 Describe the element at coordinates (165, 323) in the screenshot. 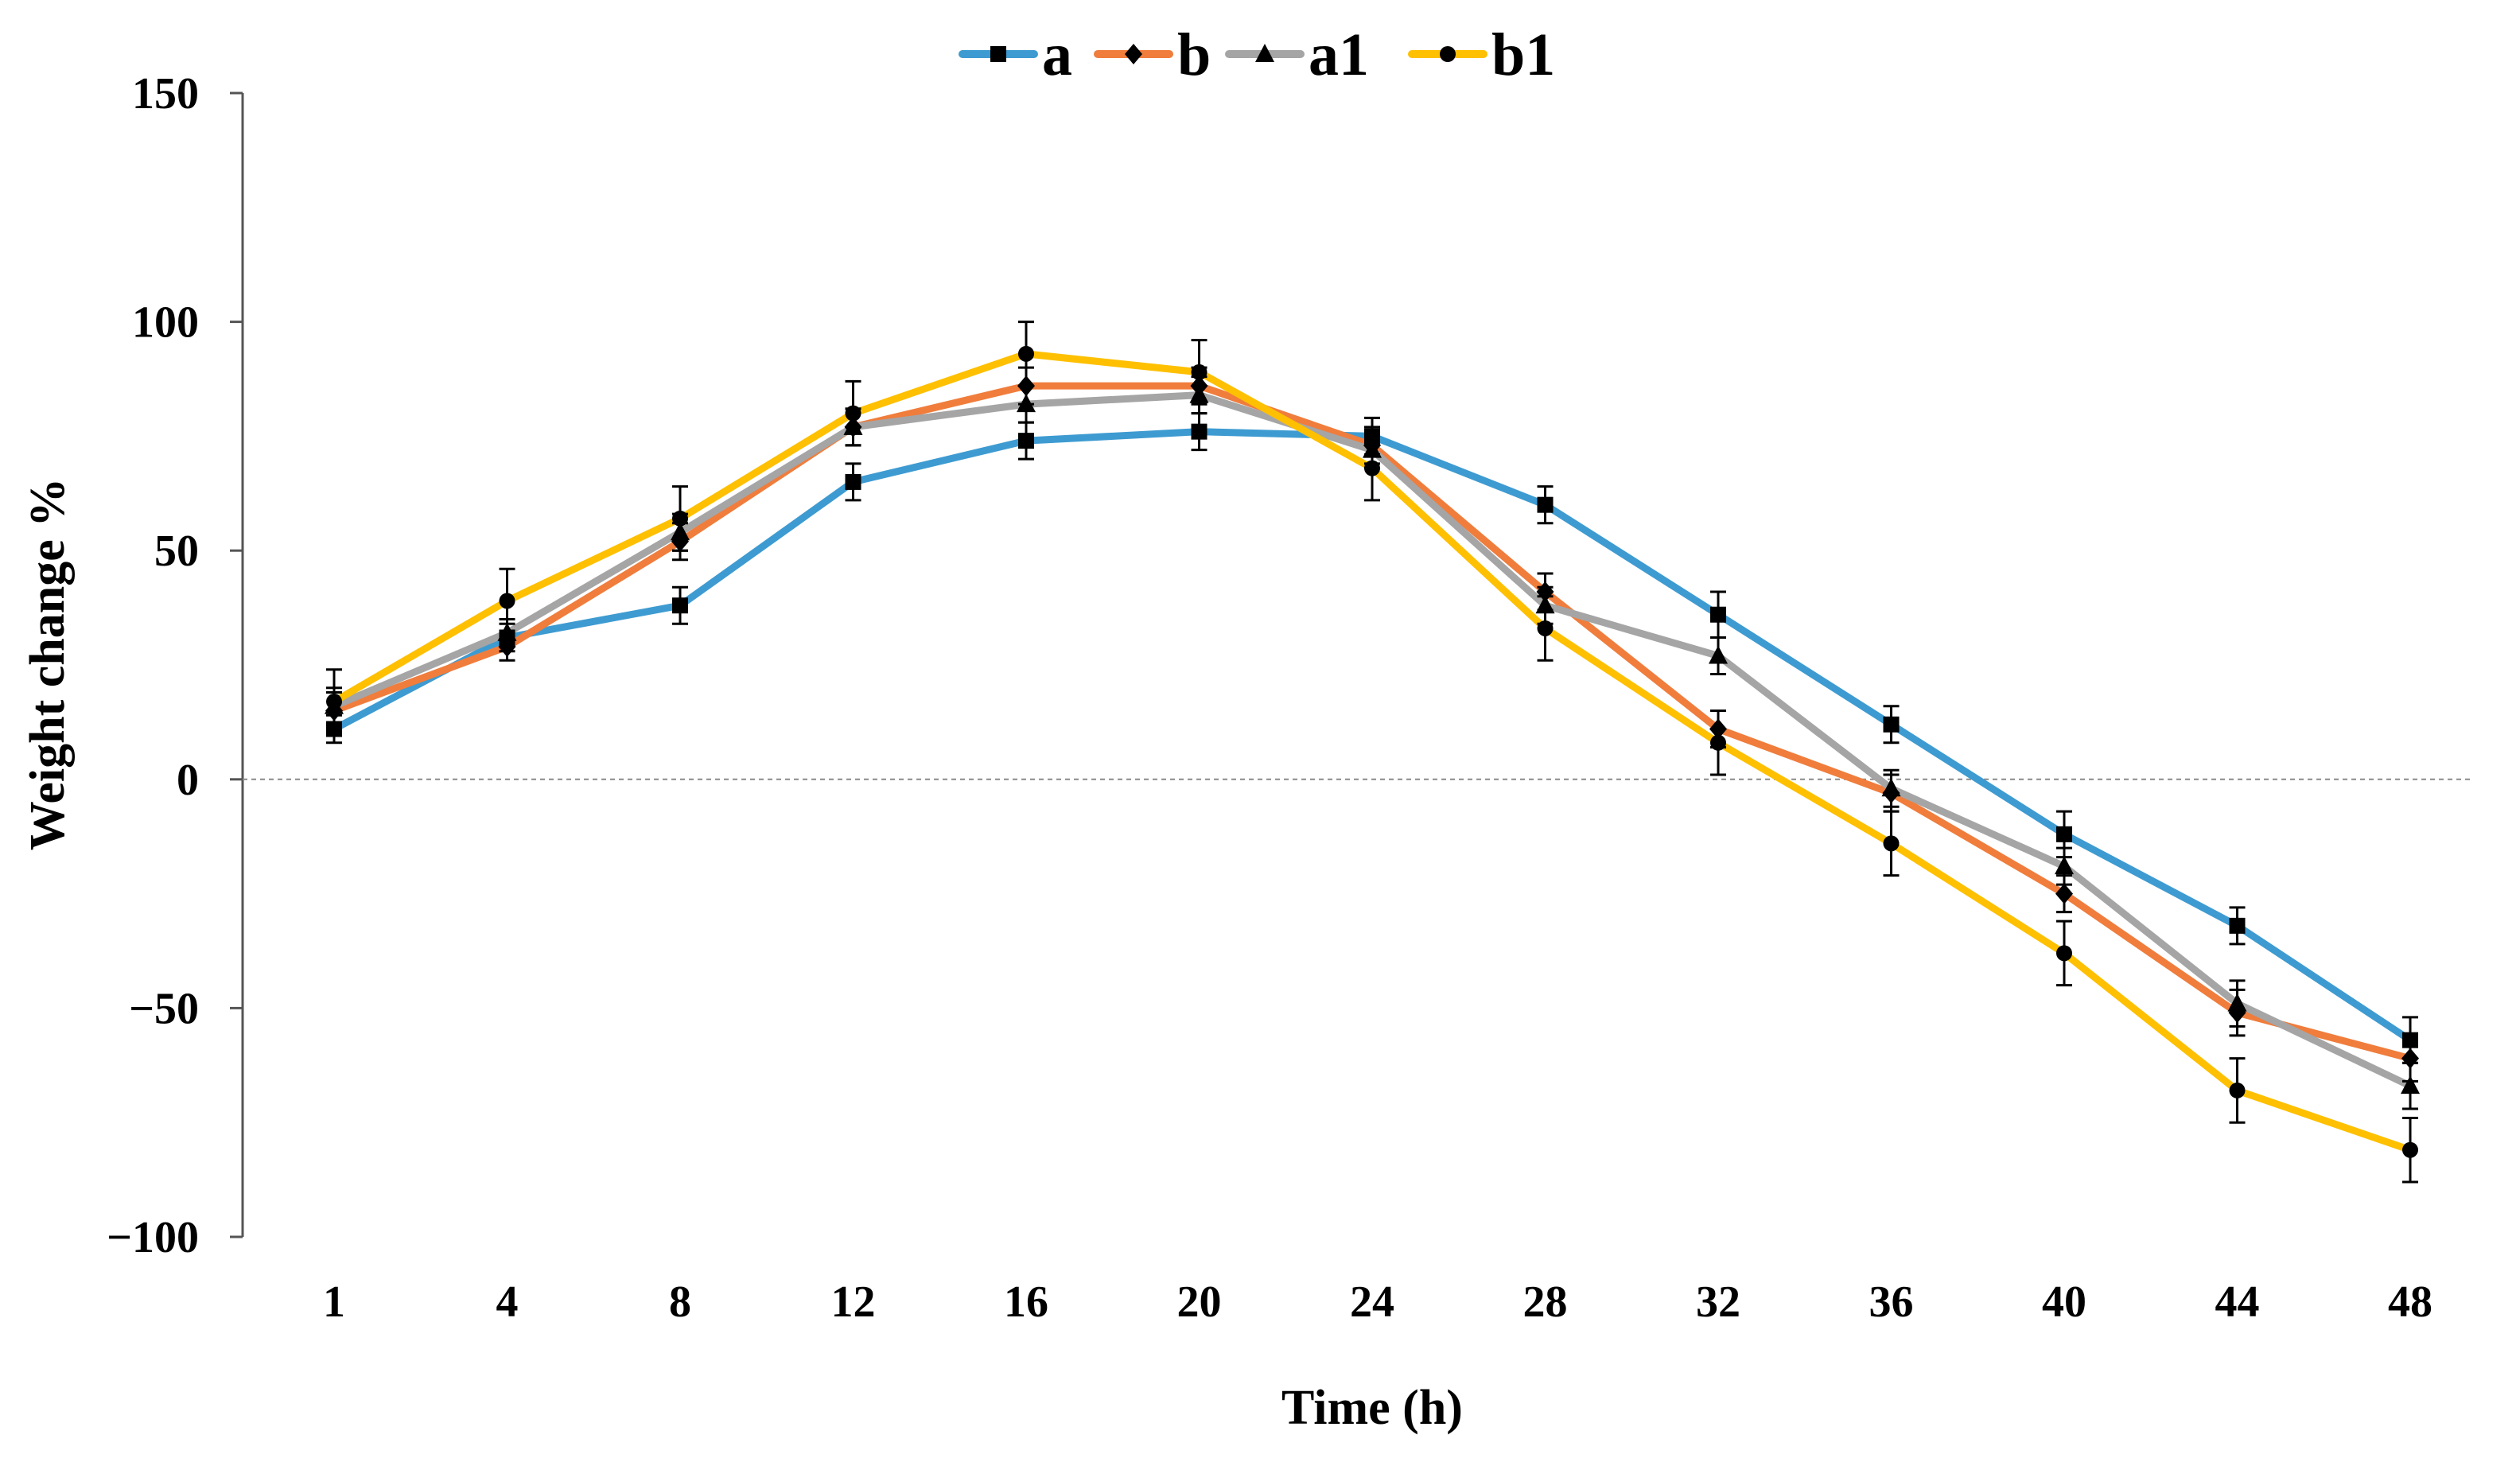

I see `y-tick-label: 100` at that location.